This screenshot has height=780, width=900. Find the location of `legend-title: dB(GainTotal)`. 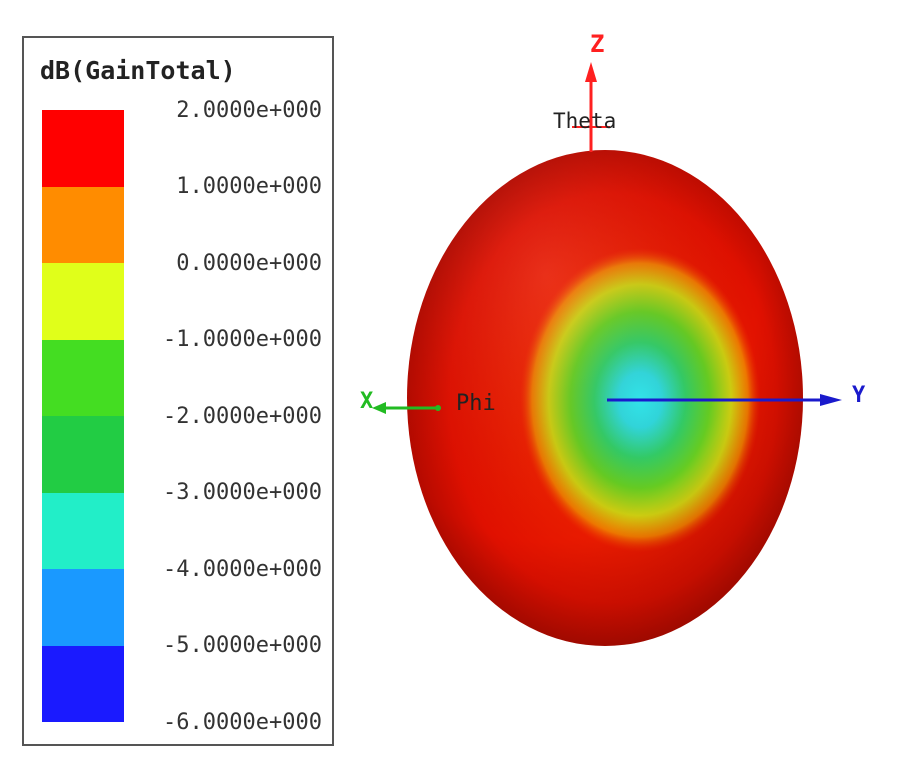

legend-title: dB(GainTotal) is located at coordinates (138, 70).